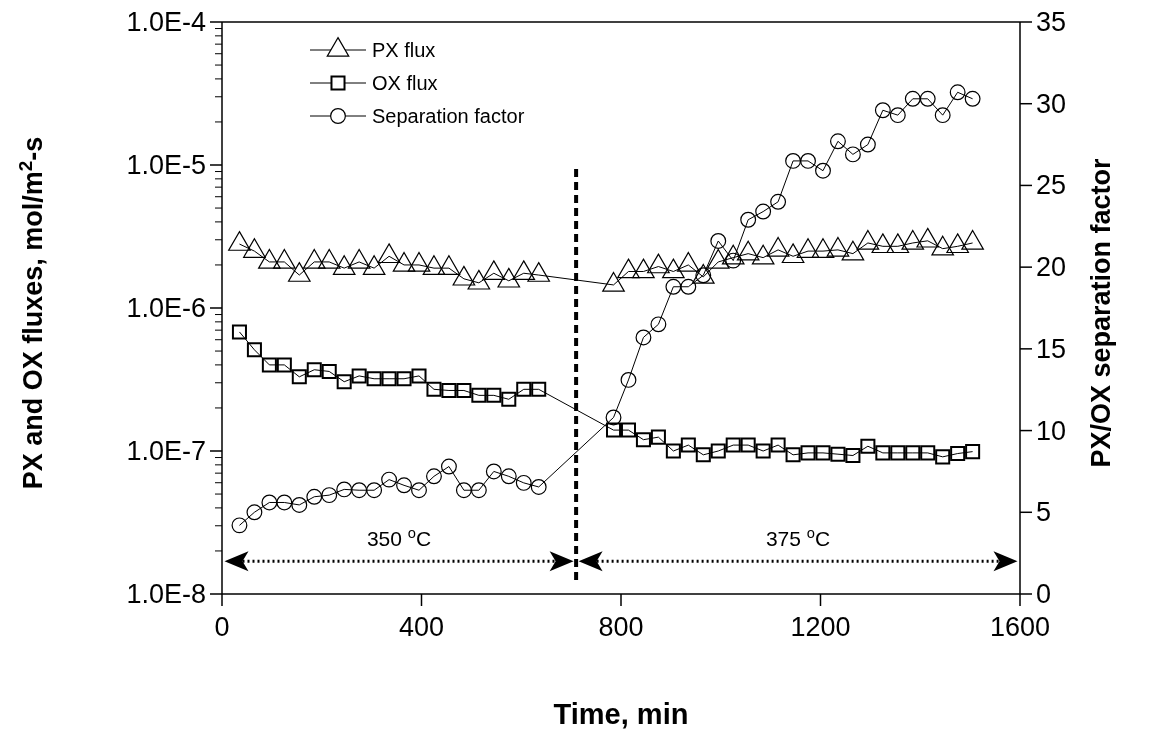  Describe the element at coordinates (166, 308) in the screenshot. I see `y-tick-label: 1.0E-6` at that location.